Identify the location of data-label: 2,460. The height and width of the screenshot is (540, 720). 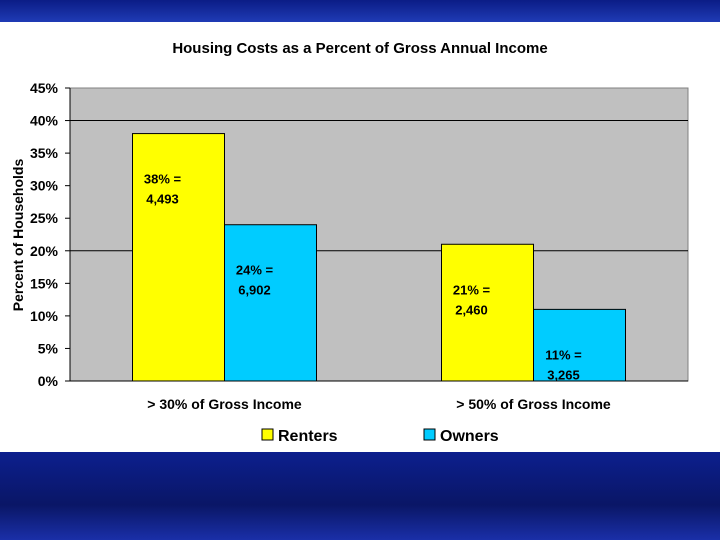
(471, 309).